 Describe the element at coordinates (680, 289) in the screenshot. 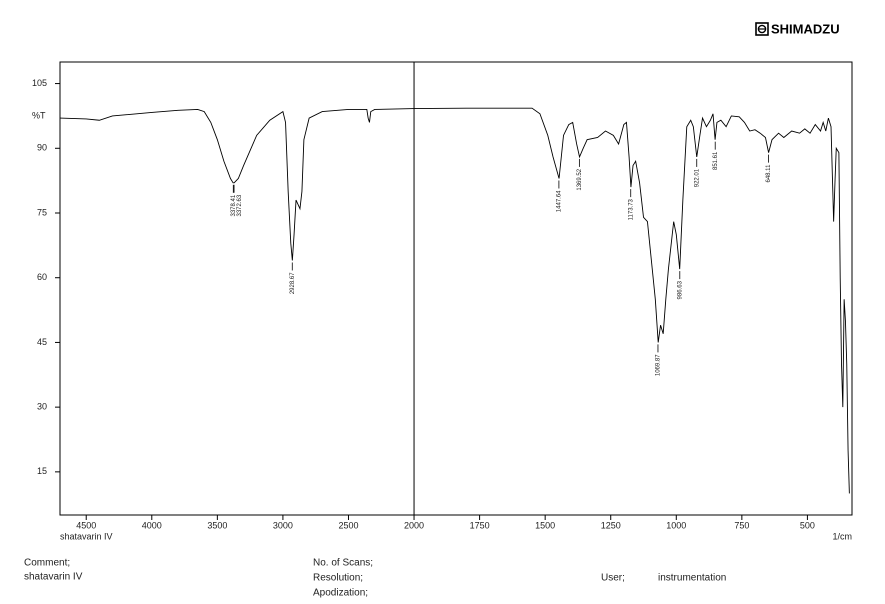

I see `peak-label: 986.63` at that location.